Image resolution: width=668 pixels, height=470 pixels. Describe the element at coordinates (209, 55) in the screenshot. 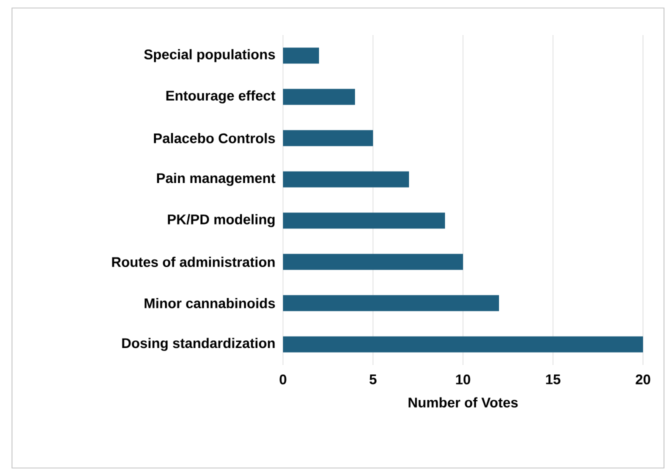

I see `y-tick-label: Special populations` at that location.